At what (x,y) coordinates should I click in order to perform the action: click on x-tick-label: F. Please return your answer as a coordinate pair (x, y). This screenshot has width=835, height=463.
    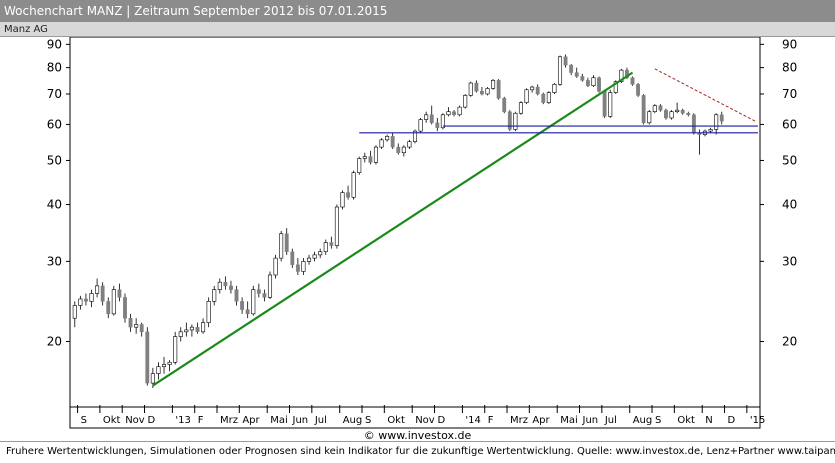
    Looking at the image, I should click on (491, 420).